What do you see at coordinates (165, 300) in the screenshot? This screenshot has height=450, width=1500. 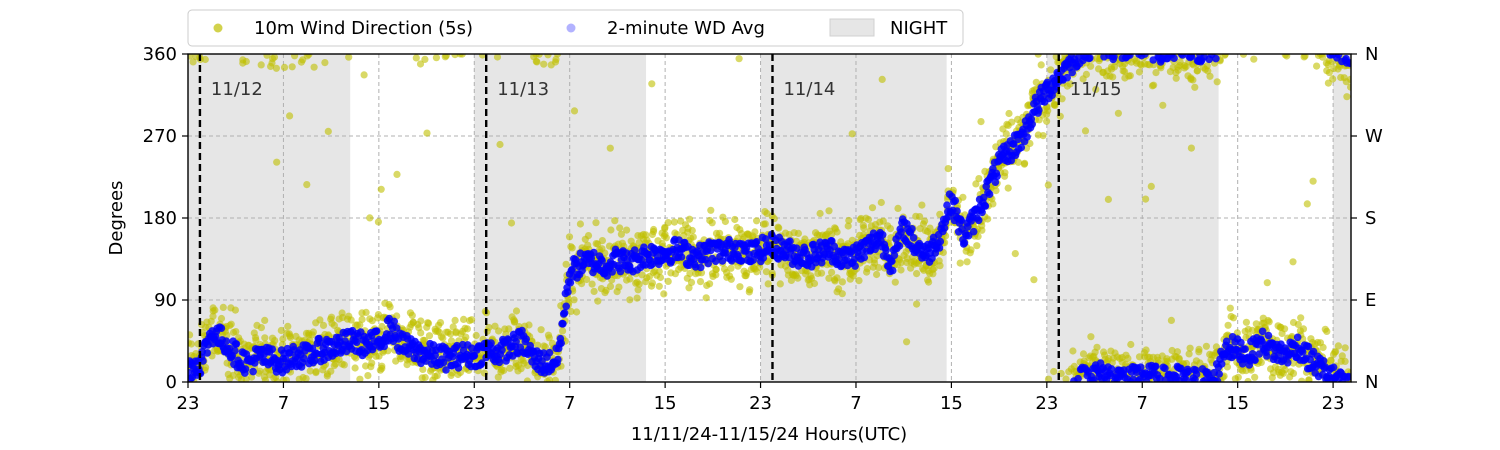 I see `y-tick-label-1: 90` at bounding box center [165, 300].